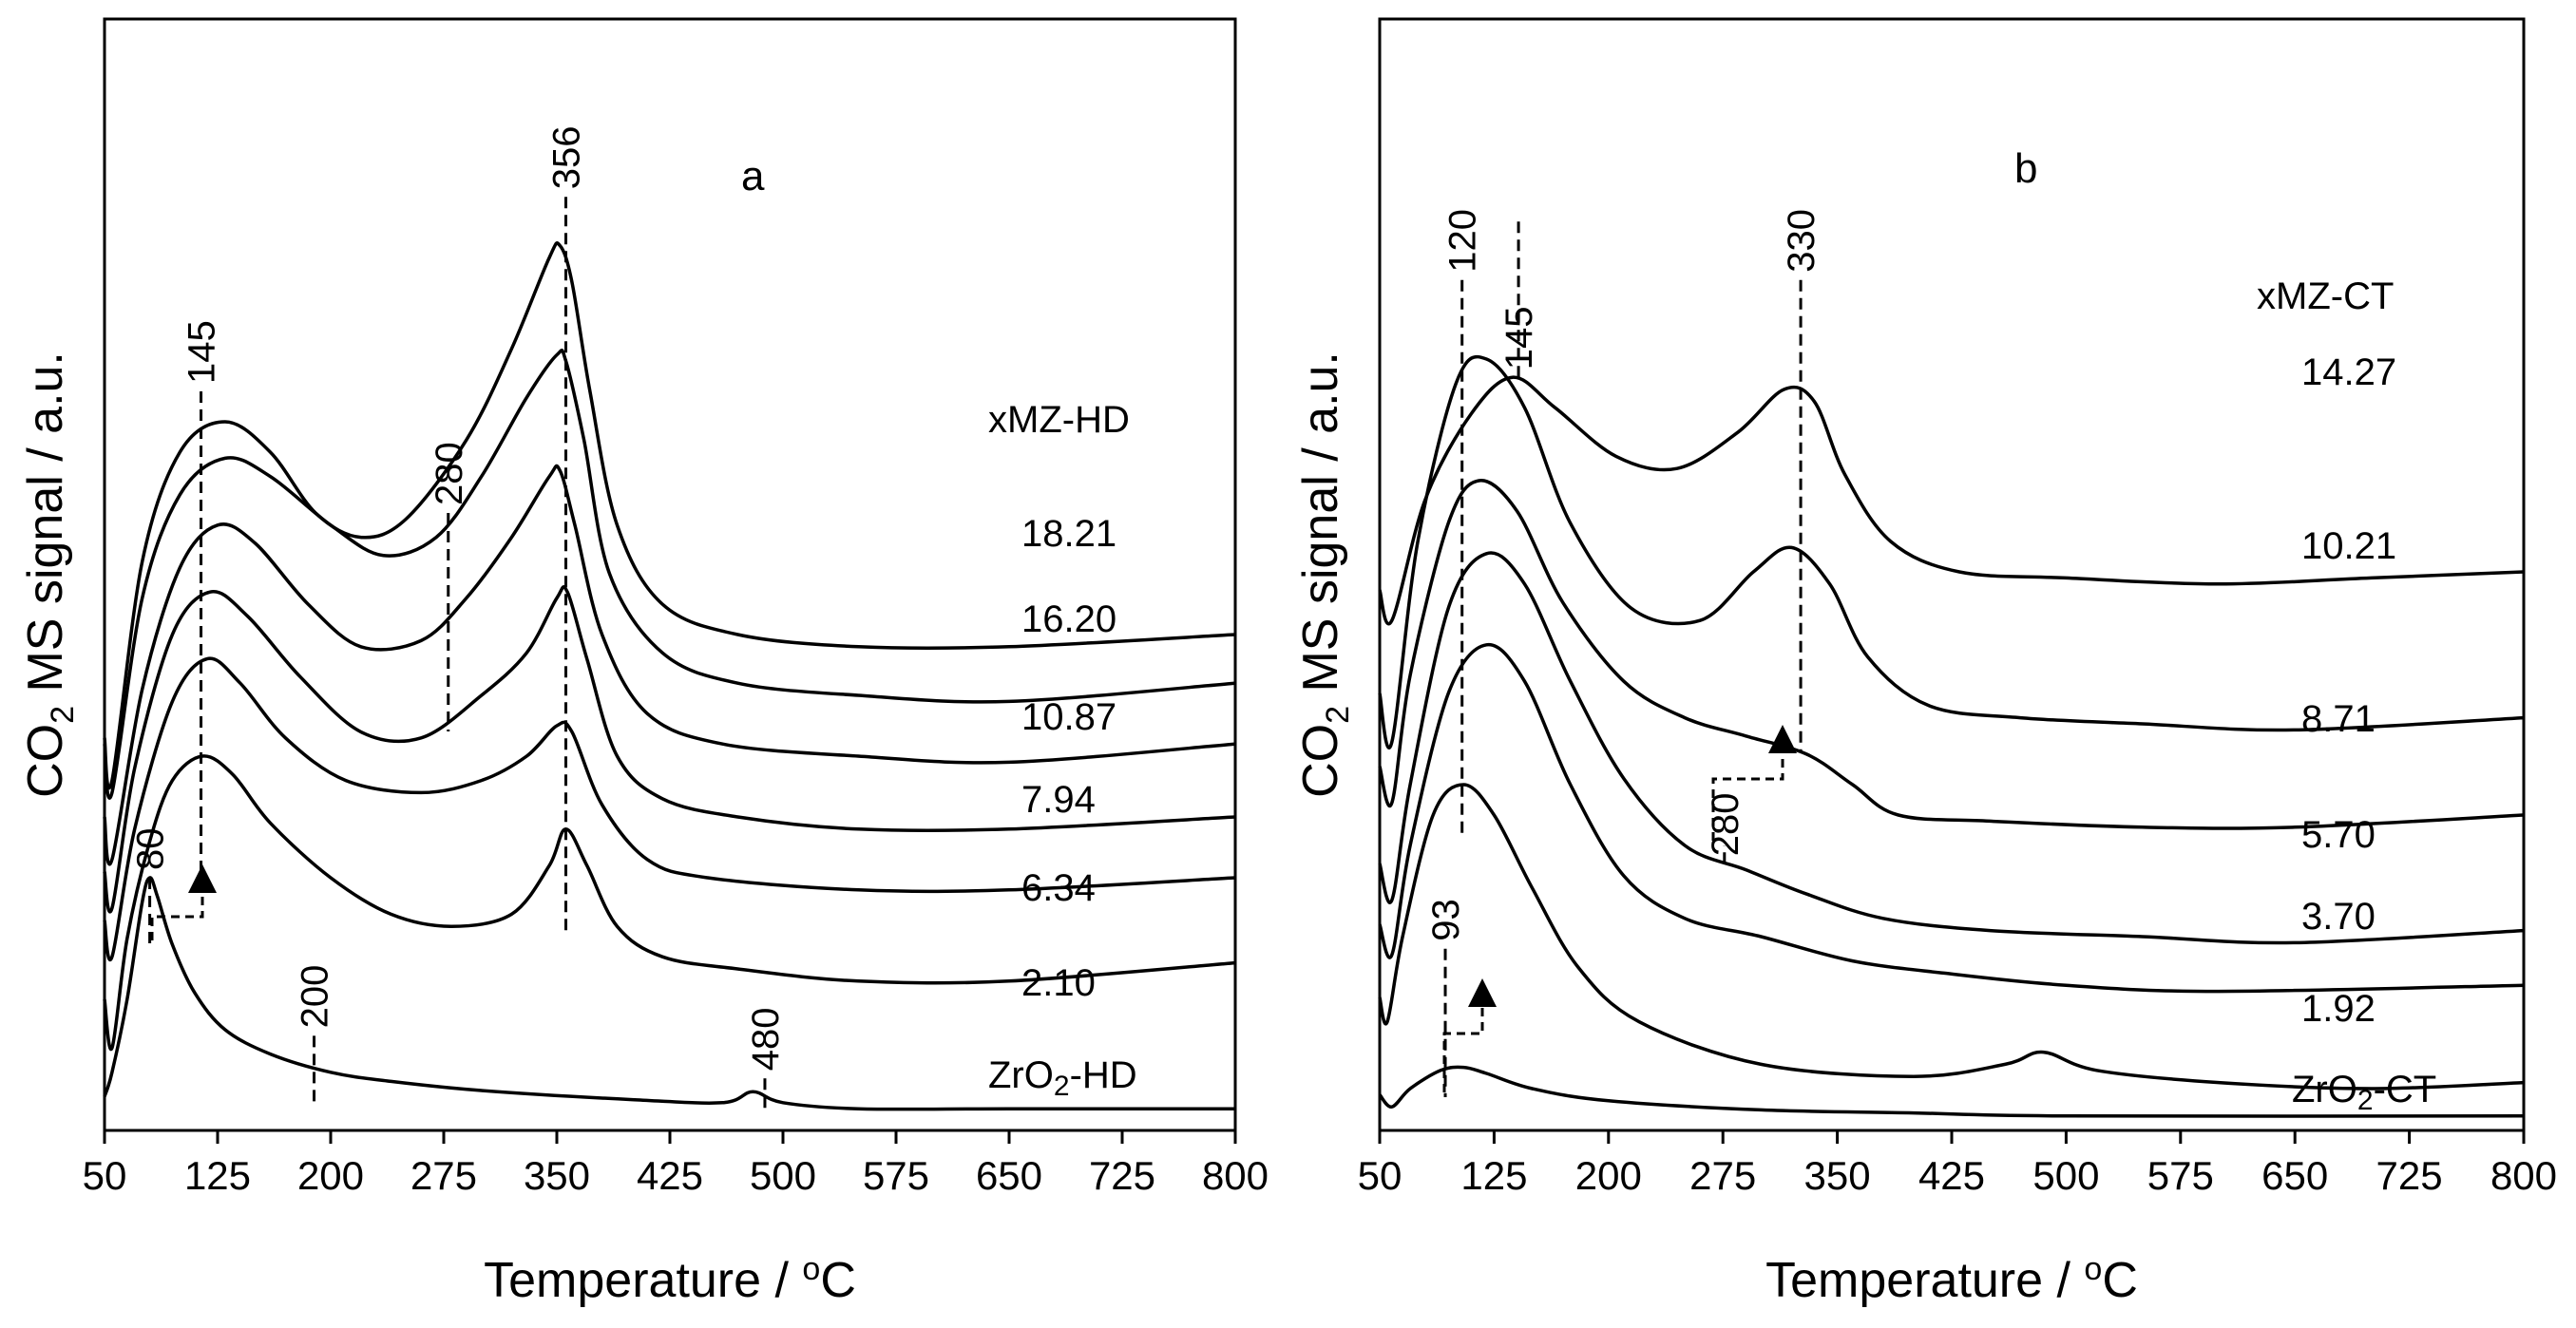 Image resolution: width=2576 pixels, height=1328 pixels. What do you see at coordinates (1122, 1175) in the screenshot?
I see `x-tick-label-a-725: 725` at bounding box center [1122, 1175].